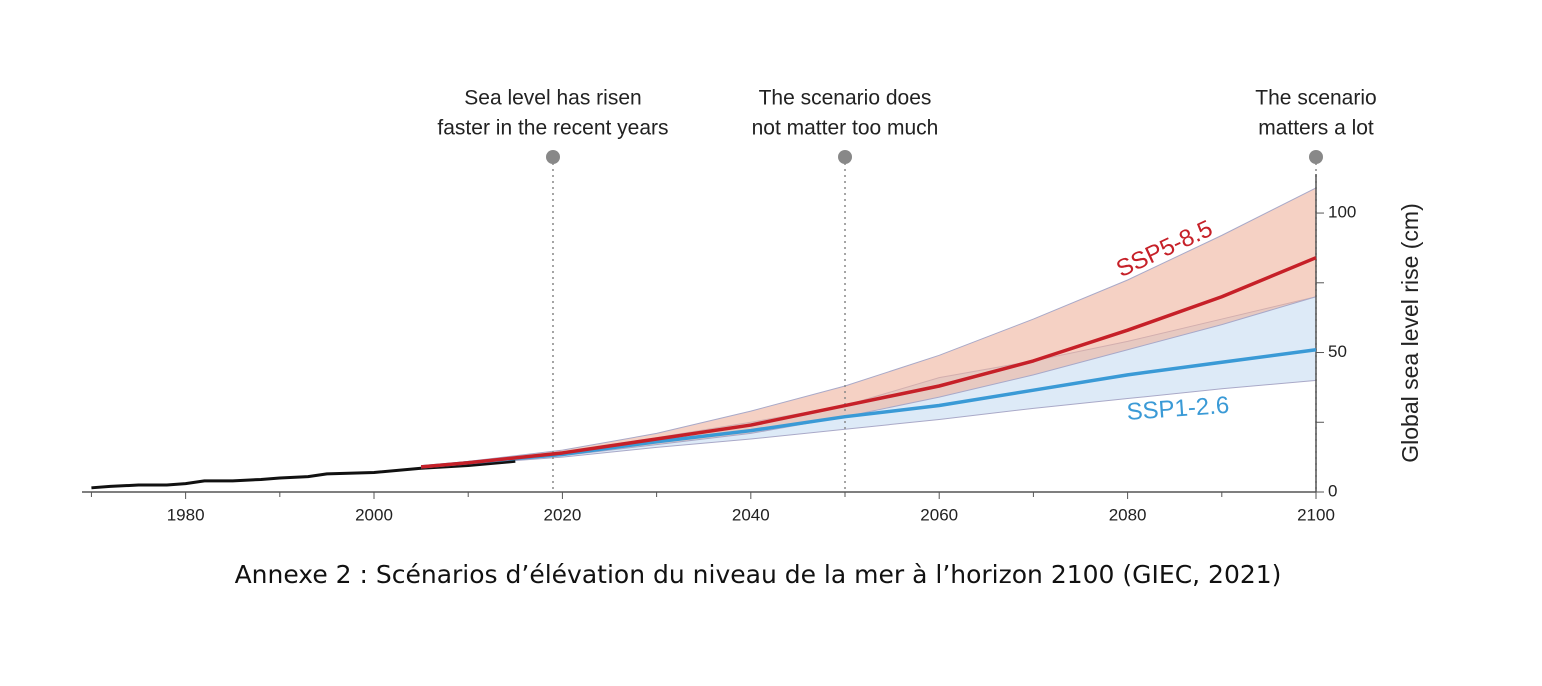 This screenshot has height=686, width=1542. What do you see at coordinates (1316, 128) in the screenshot?
I see `annotation-text: matters a lot` at bounding box center [1316, 128].